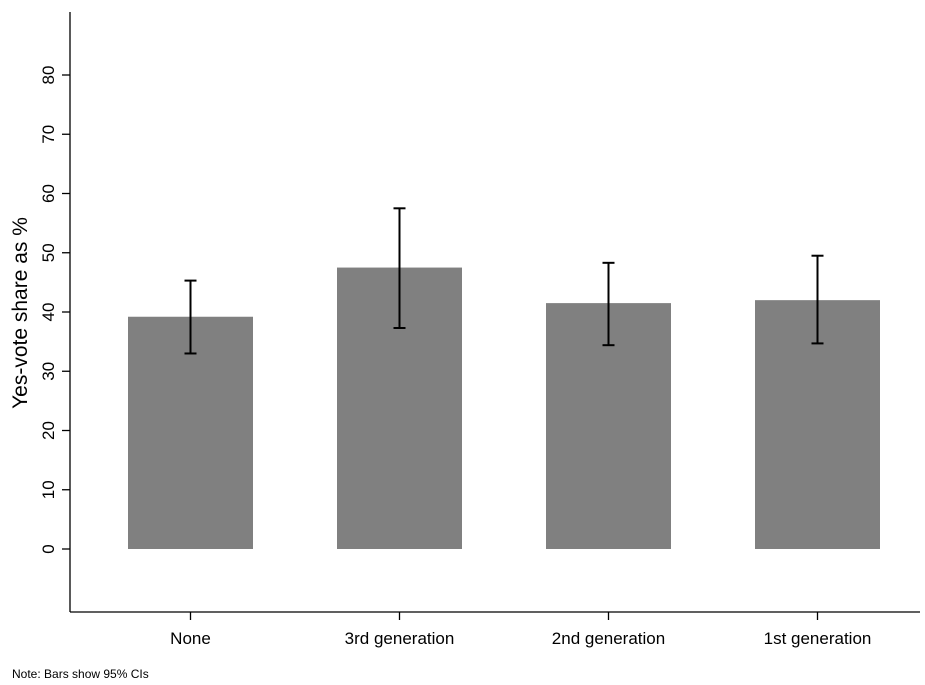 Image resolution: width=925 pixels, height=685 pixels. Describe the element at coordinates (504, 281) in the screenshot. I see `error-bars` at that location.